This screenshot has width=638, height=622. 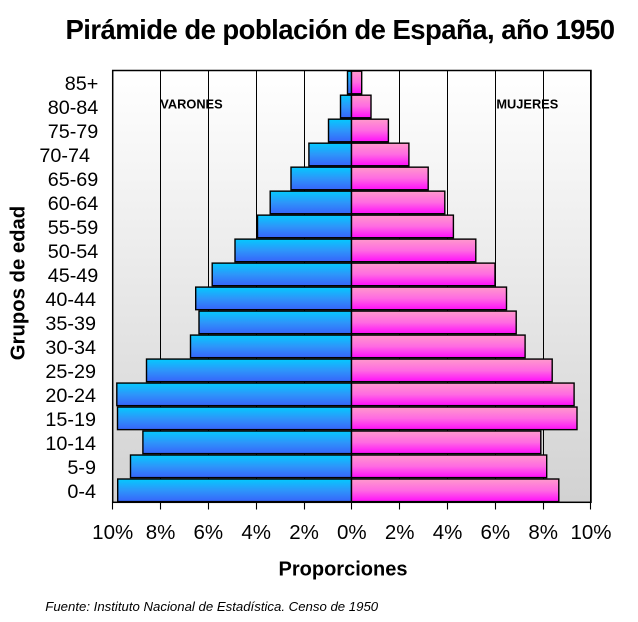 I want to click on svg-text: 45-49, so click(x=73, y=276).